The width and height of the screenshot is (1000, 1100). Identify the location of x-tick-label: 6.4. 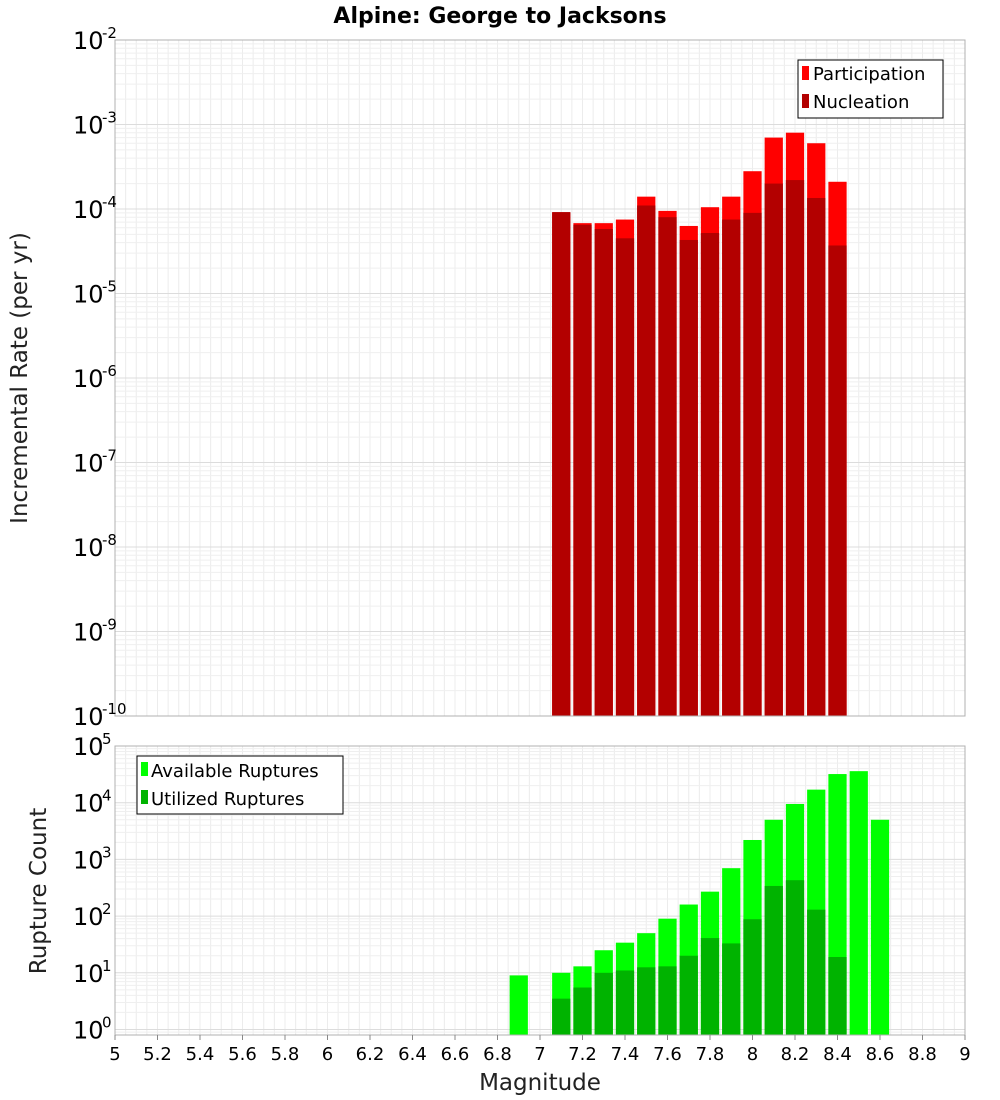
(412, 1054).